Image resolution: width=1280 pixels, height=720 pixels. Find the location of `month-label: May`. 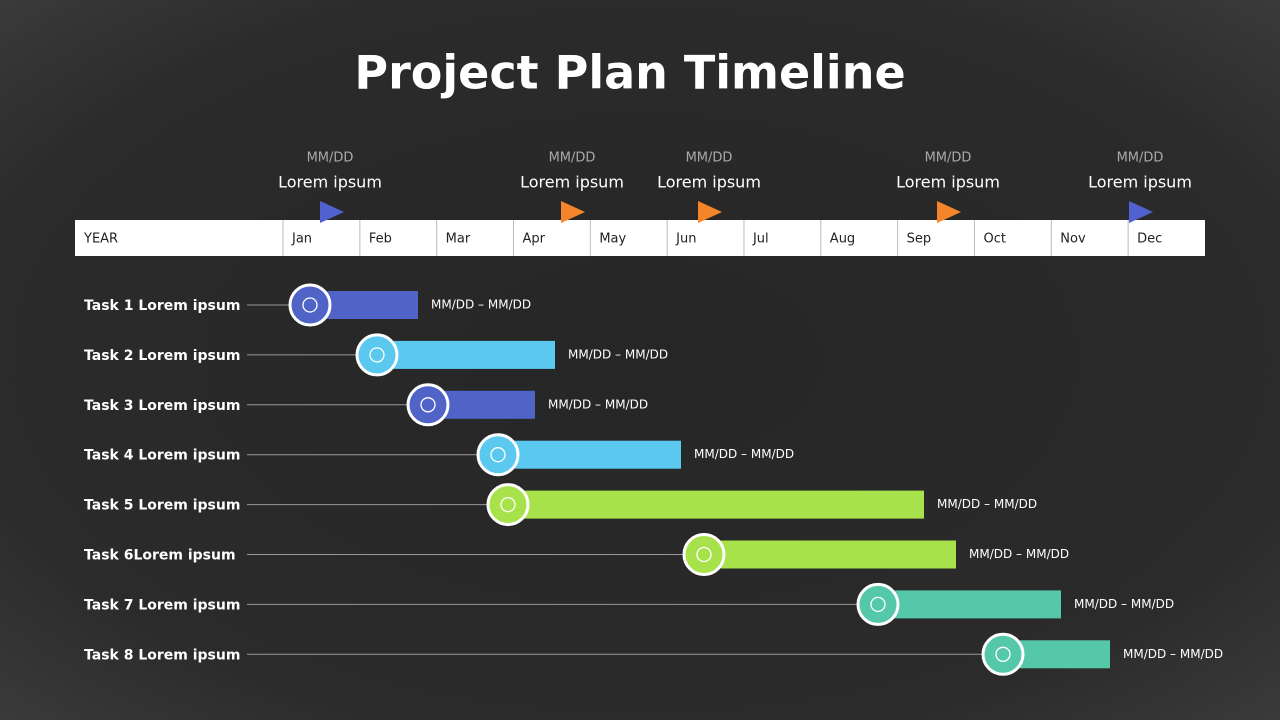

month-label: May is located at coordinates (612, 239).